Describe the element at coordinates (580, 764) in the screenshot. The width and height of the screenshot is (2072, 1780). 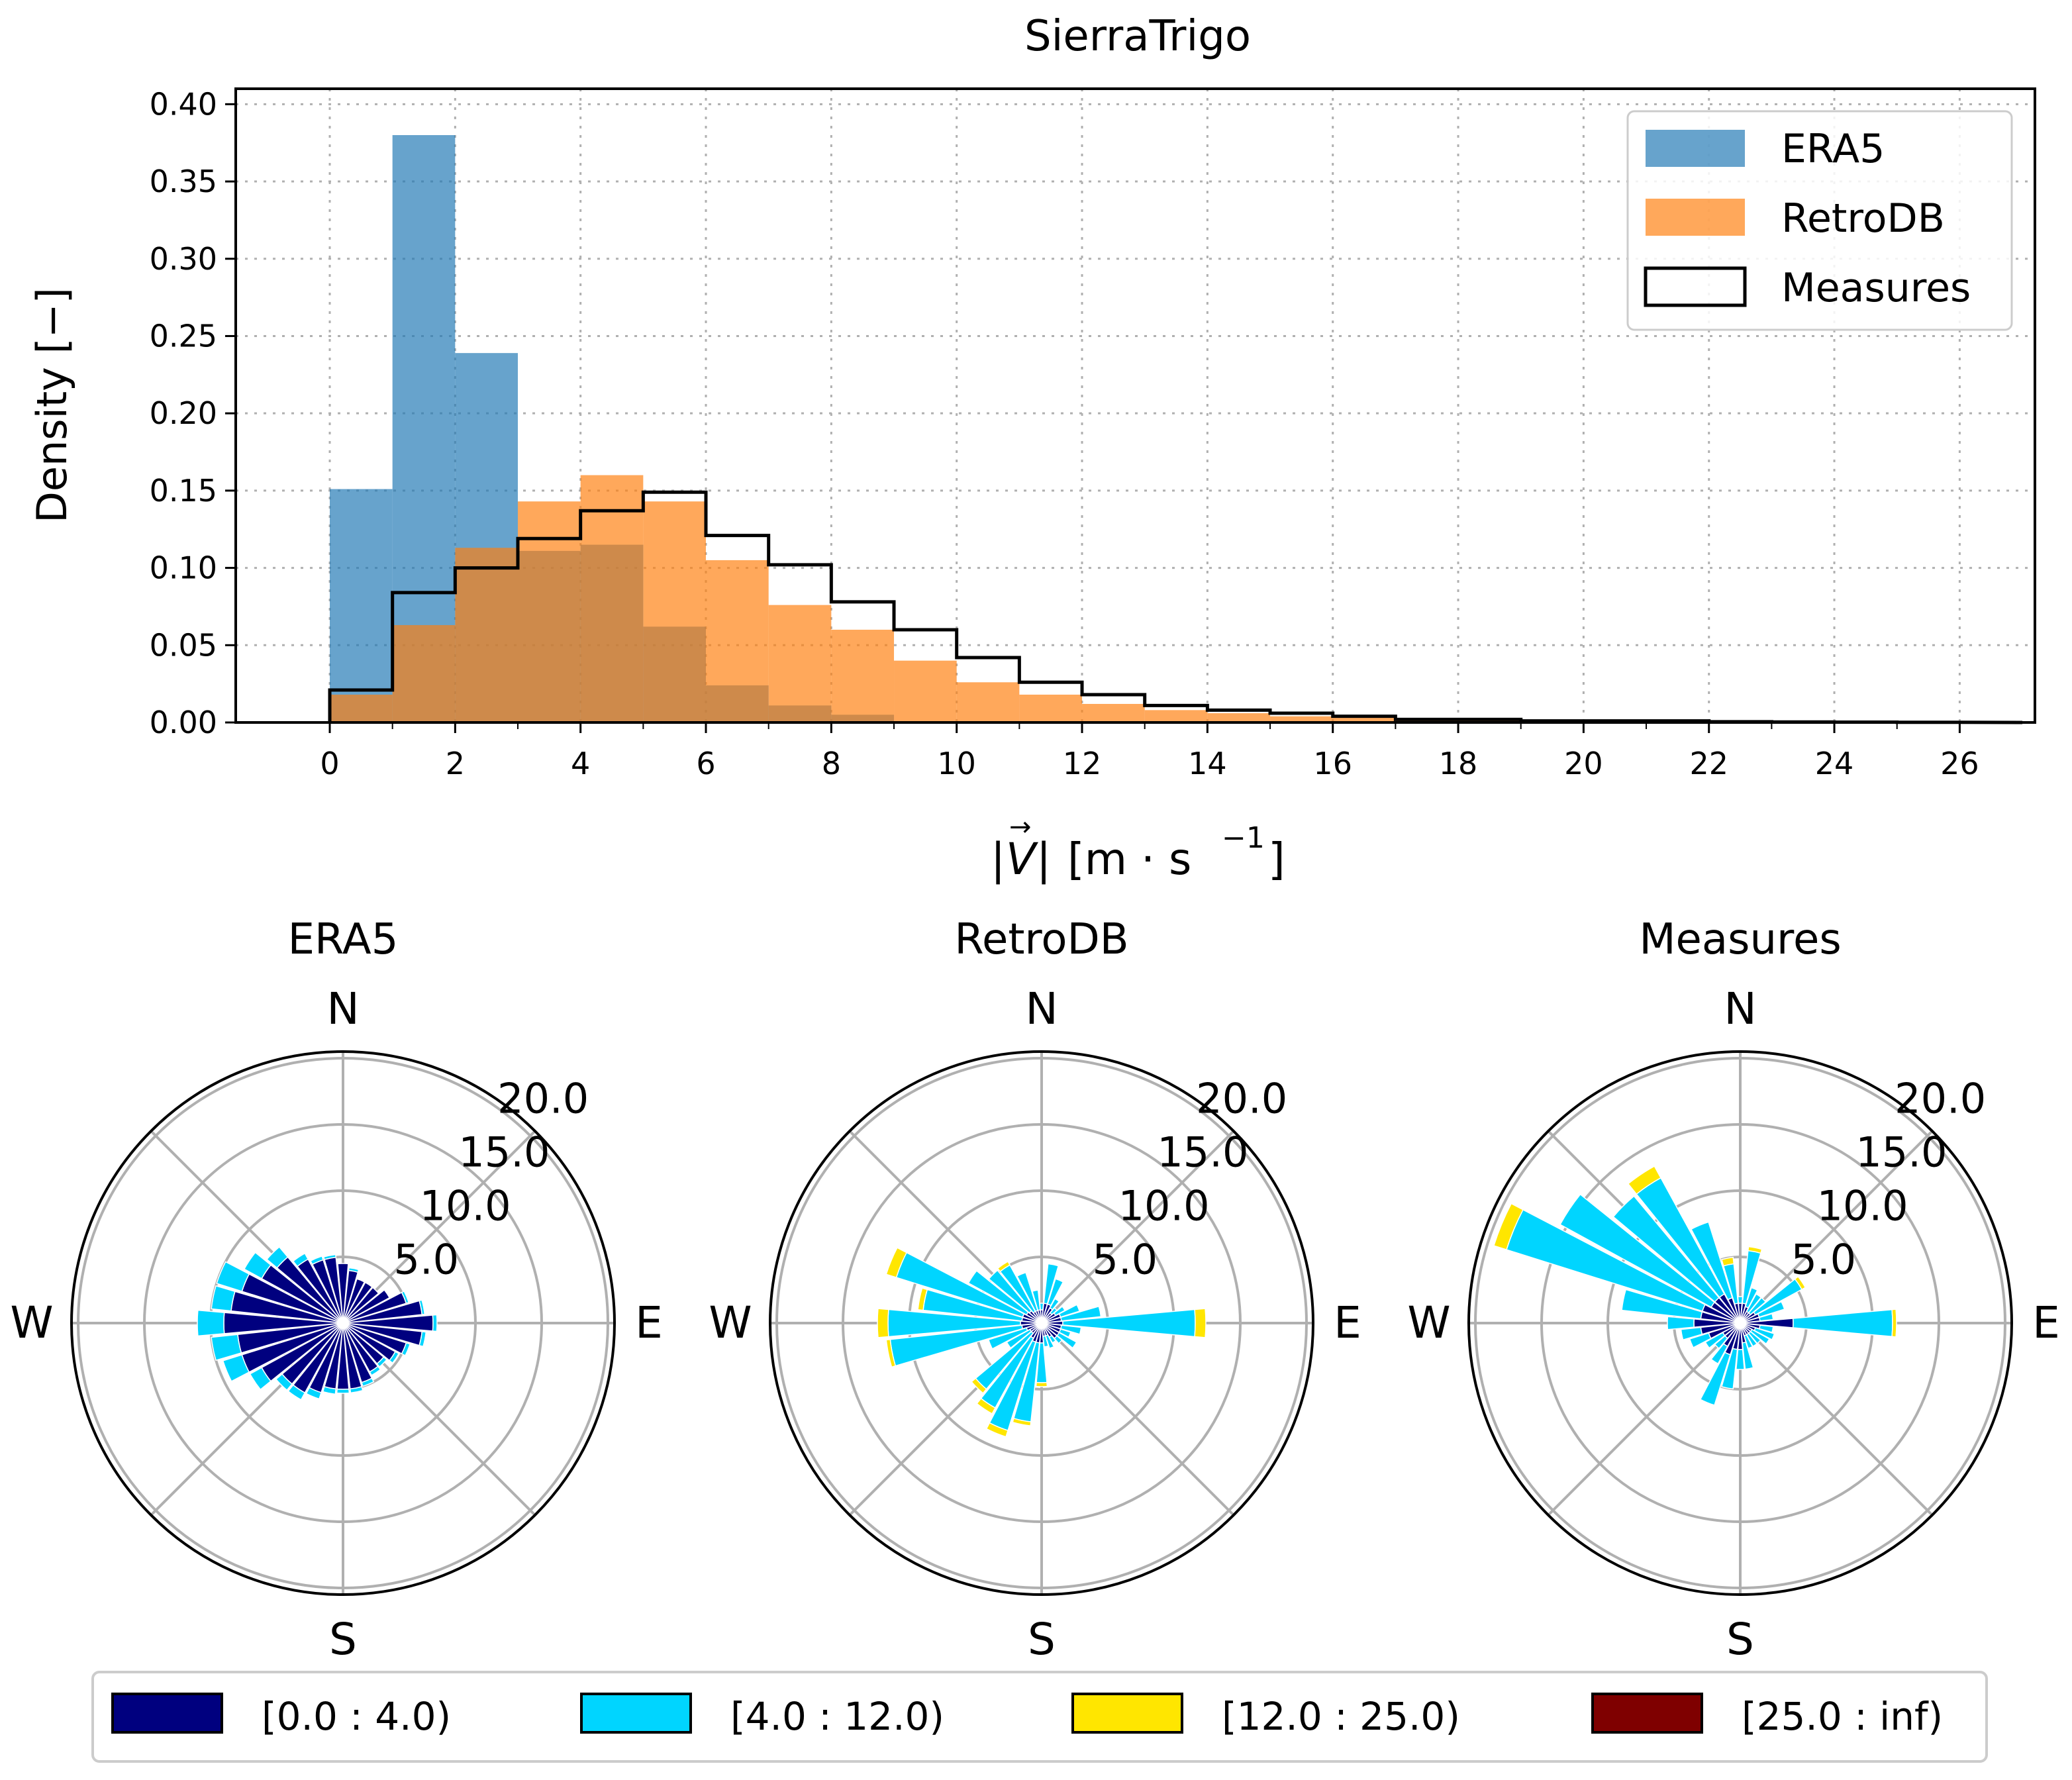
I see `x-tick-label: 4` at that location.